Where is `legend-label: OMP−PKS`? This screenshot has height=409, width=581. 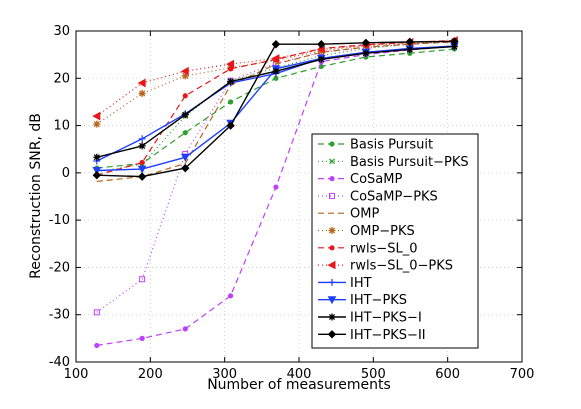 legend-label: OMP−PKS is located at coordinates (382, 231).